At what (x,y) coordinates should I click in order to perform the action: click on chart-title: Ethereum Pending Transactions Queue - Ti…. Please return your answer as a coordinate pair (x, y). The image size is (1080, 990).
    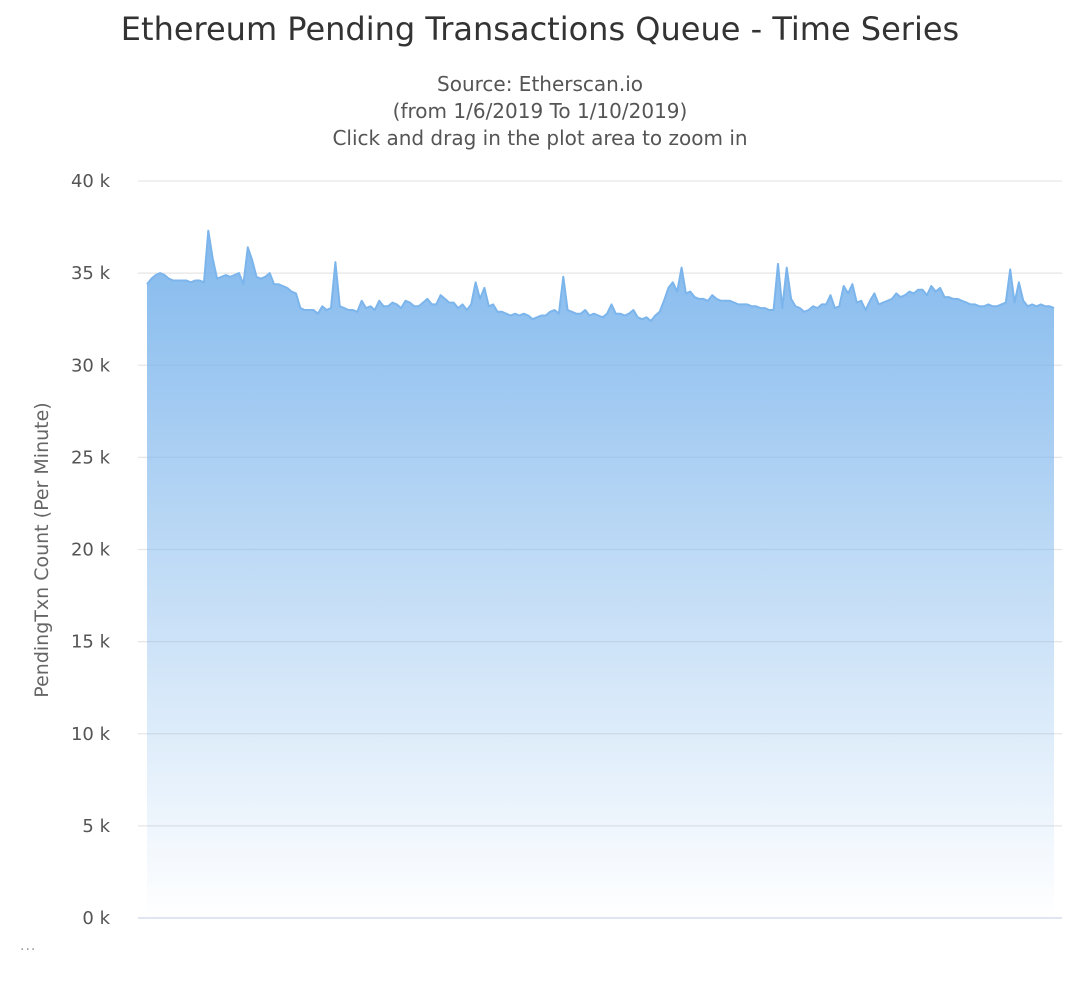
    Looking at the image, I should click on (540, 29).